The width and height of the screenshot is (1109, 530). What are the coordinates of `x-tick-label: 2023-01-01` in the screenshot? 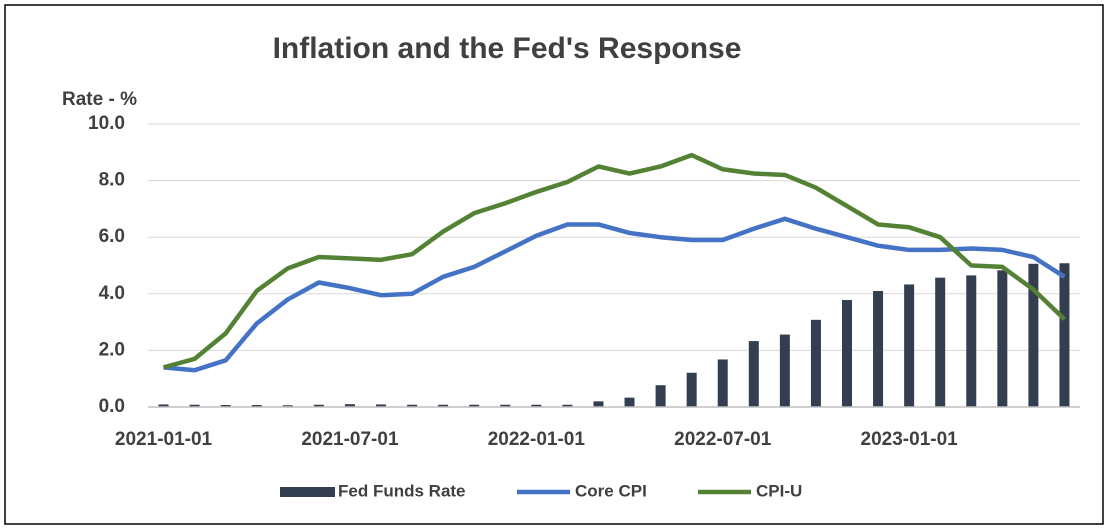 It's located at (910, 439).